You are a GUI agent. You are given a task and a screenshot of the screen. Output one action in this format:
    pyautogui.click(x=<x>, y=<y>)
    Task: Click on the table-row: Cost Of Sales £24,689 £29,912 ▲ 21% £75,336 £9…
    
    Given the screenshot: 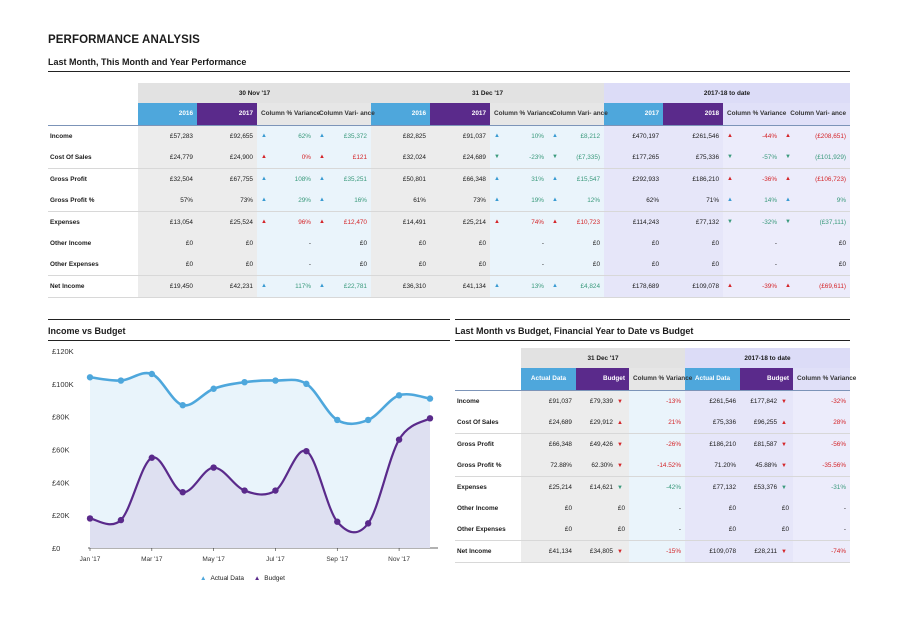 What is the action you would take?
    pyautogui.click(x=653, y=423)
    